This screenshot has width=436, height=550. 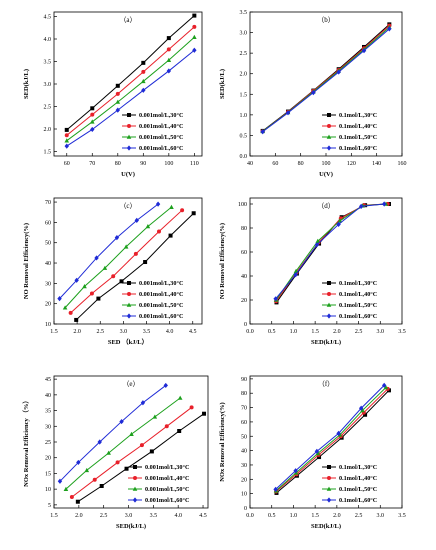 What do you see at coordinates (178, 516) in the screenshot?
I see `x-tick-label: 4.0` at bounding box center [178, 516].